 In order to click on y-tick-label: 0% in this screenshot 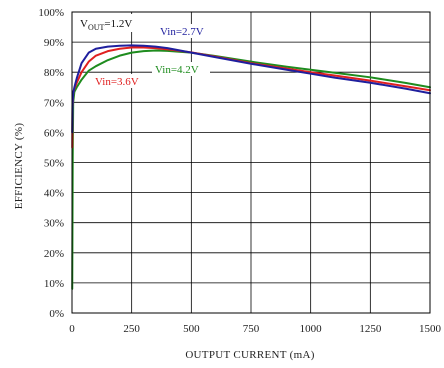, I will do `click(56, 314)`.